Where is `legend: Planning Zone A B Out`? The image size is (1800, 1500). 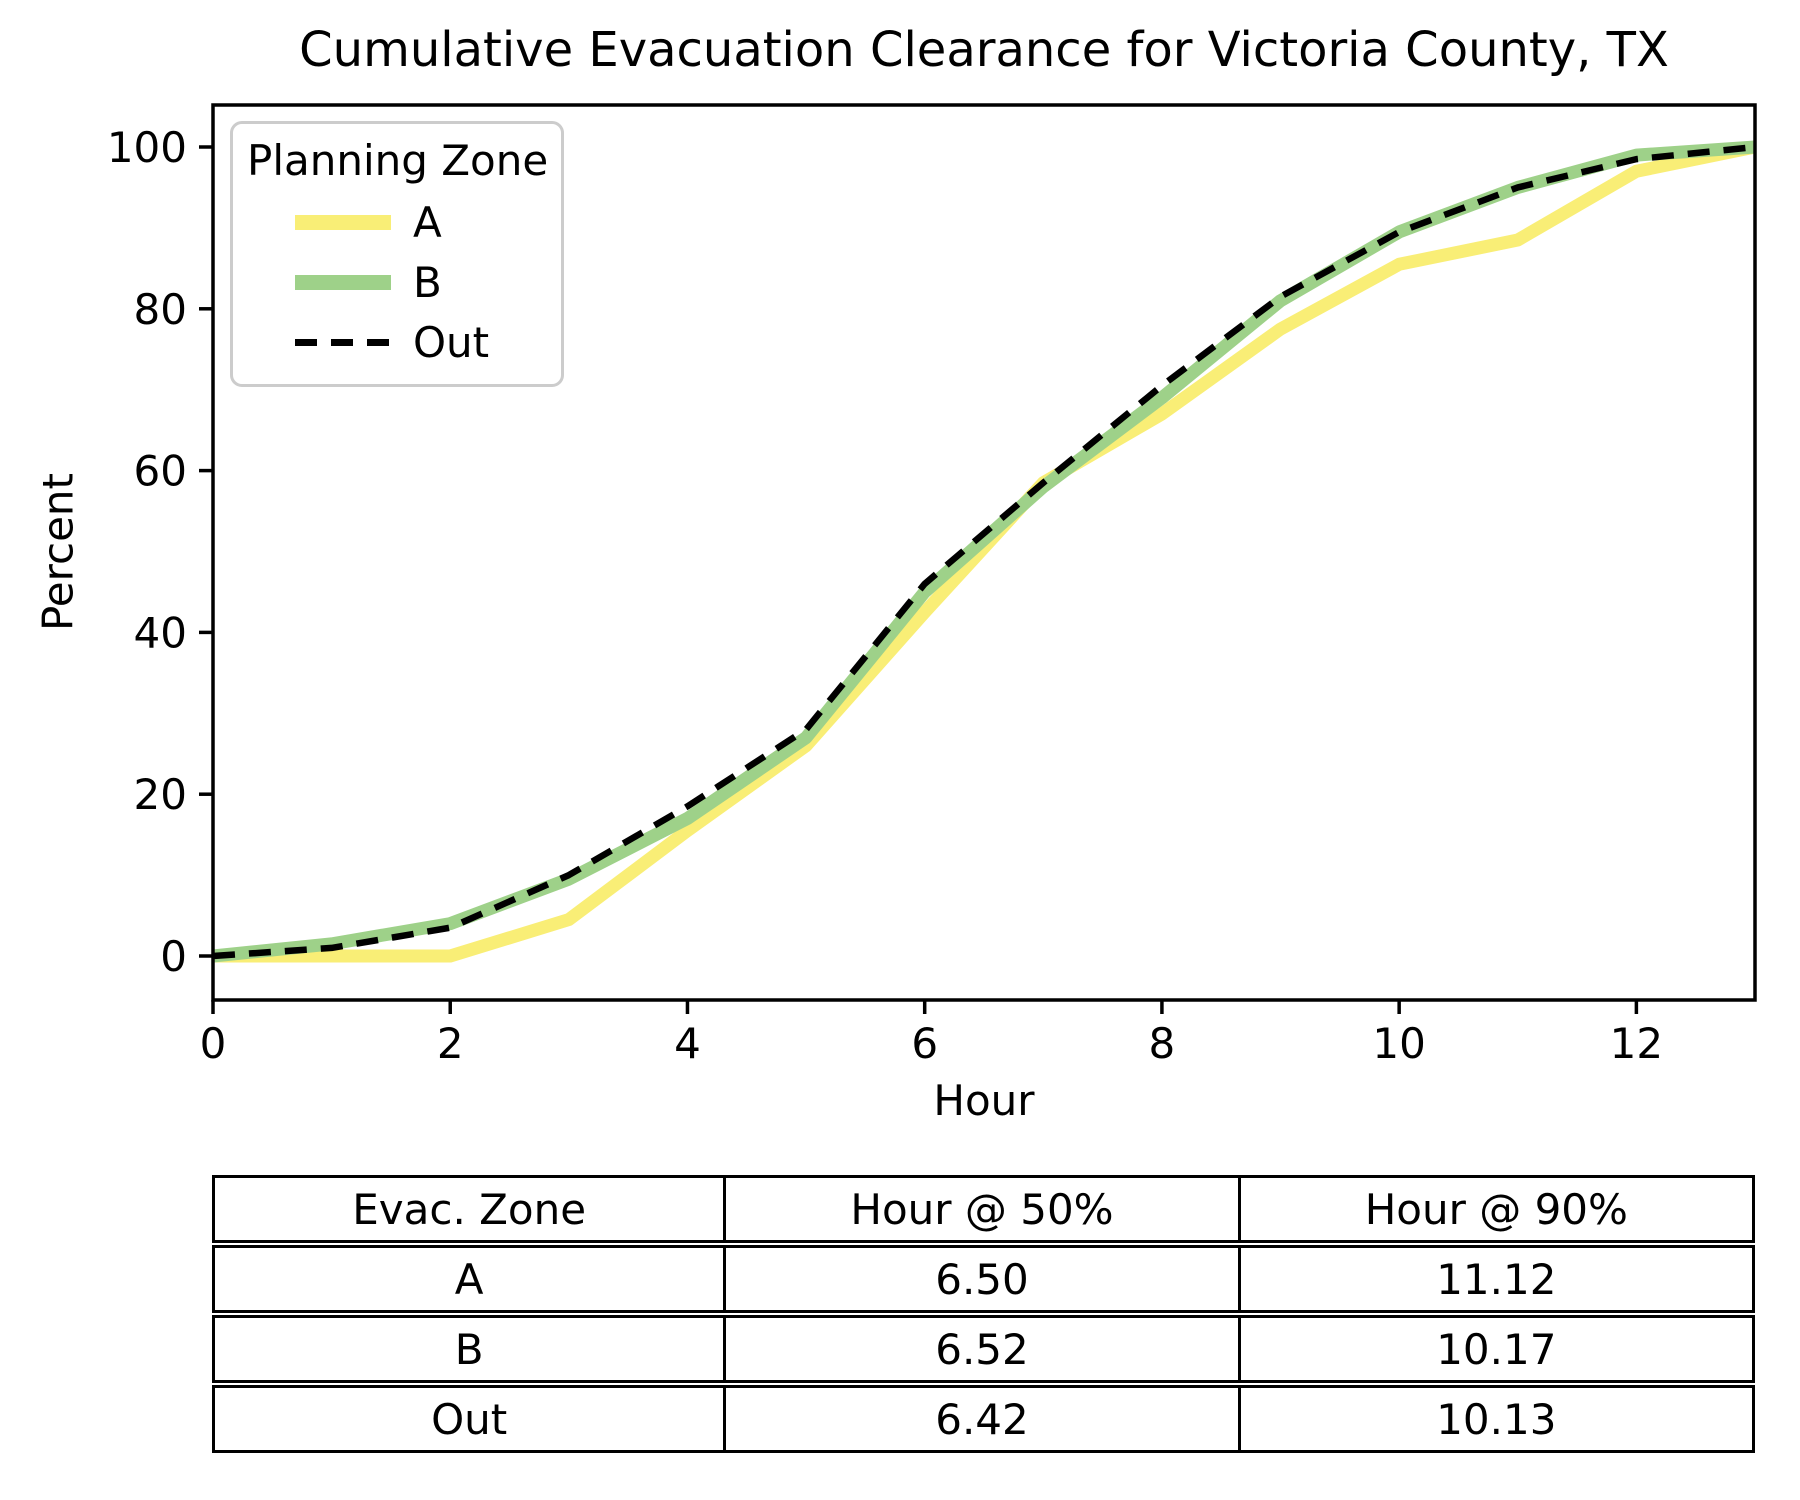 legend: Planning Zone A B Out is located at coordinates (397, 254).